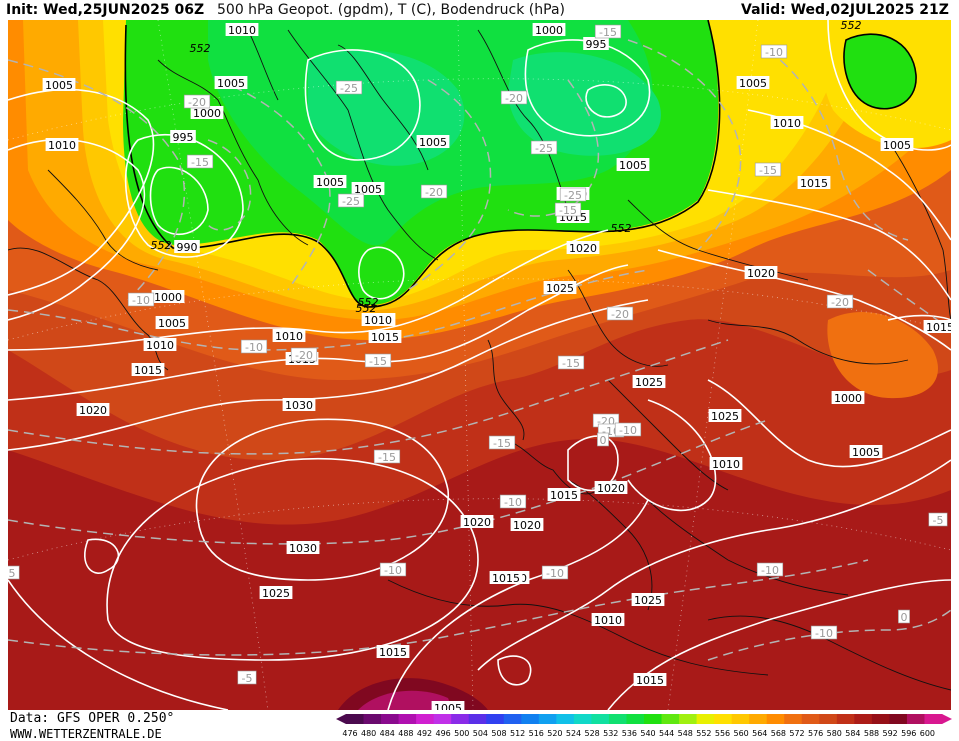 Image resolution: width=959 pixels, height=741 pixels. What do you see at coordinates (303, 548) in the screenshot?
I see `svg-text: 1030` at bounding box center [303, 548].